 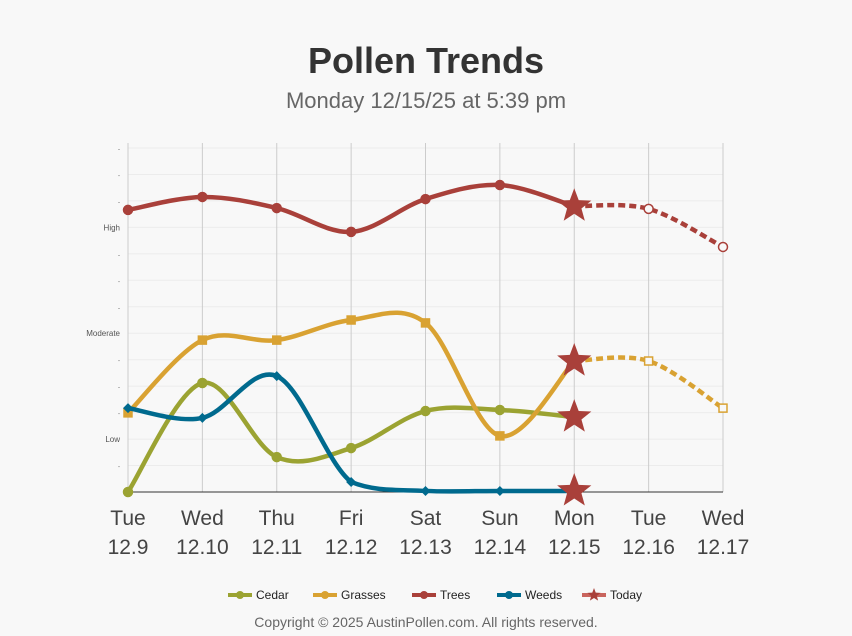 What do you see at coordinates (112, 227) in the screenshot?
I see `y-tick: High` at bounding box center [112, 227].